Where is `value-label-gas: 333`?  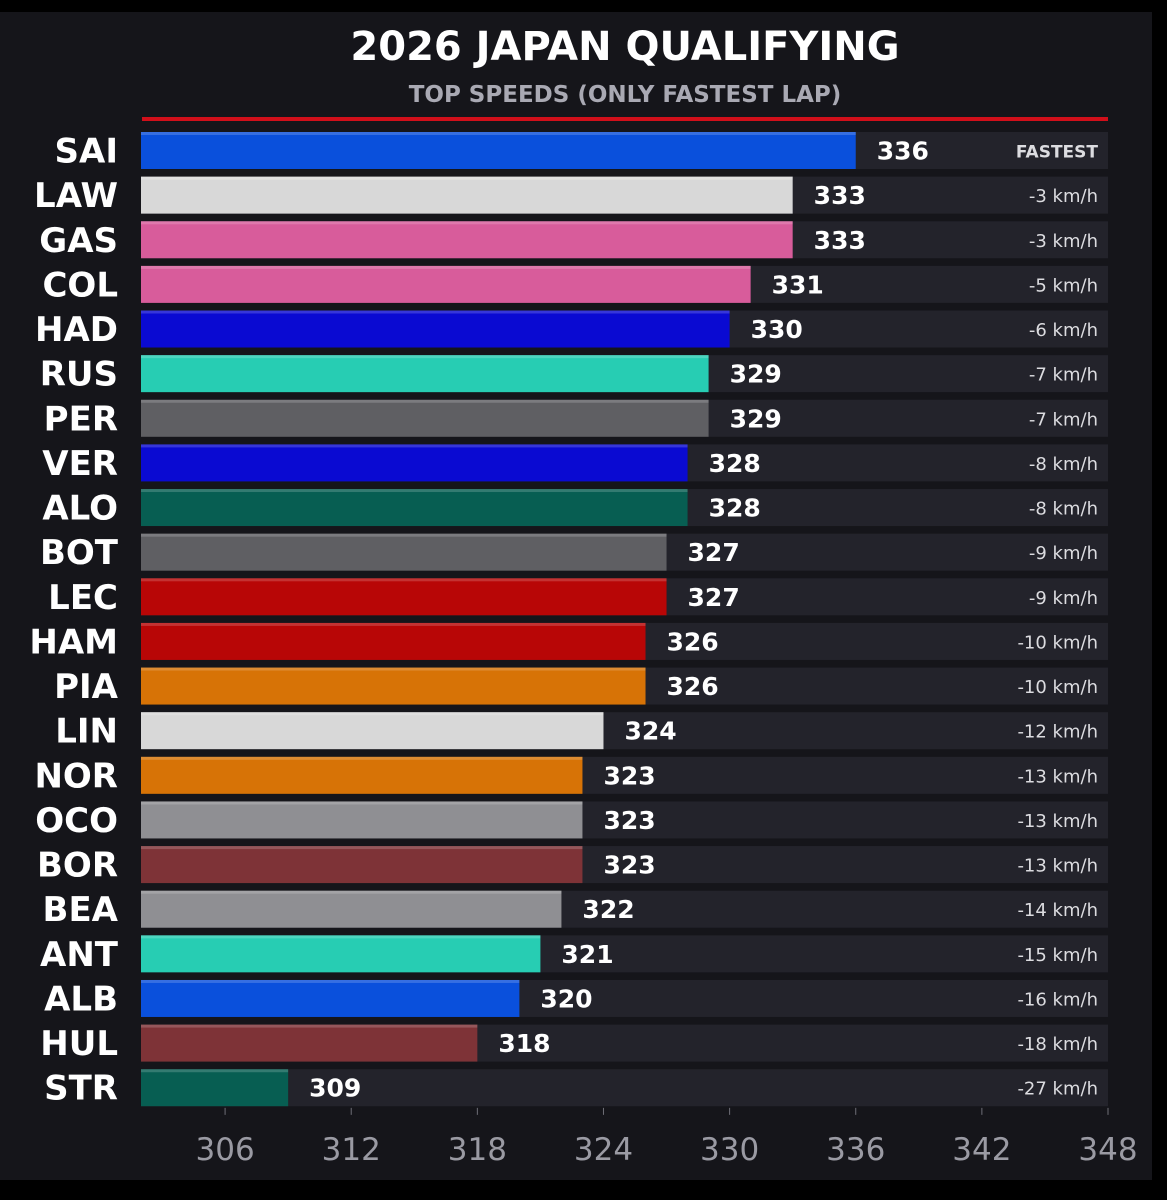 value-label-gas: 333 is located at coordinates (840, 240).